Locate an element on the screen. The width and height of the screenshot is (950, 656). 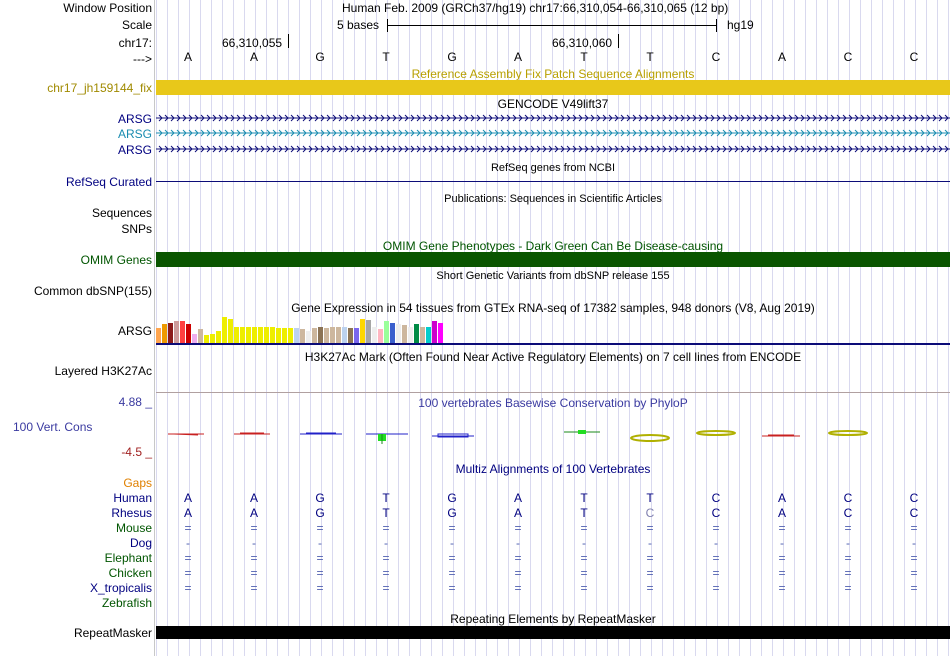
base-letter: T is located at coordinates (584, 57).